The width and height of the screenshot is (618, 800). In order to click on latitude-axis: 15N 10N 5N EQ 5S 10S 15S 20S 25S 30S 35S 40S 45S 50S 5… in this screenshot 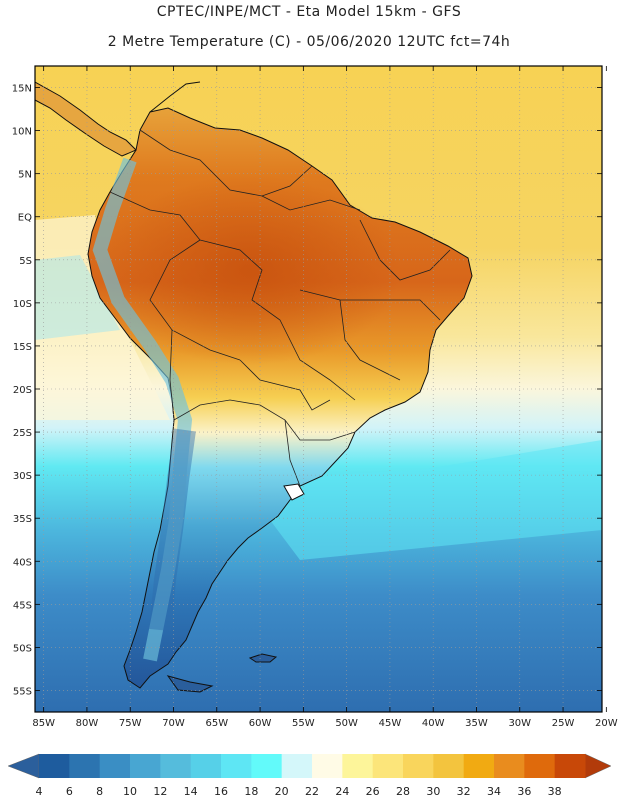, I will do `click(22, 391)`.